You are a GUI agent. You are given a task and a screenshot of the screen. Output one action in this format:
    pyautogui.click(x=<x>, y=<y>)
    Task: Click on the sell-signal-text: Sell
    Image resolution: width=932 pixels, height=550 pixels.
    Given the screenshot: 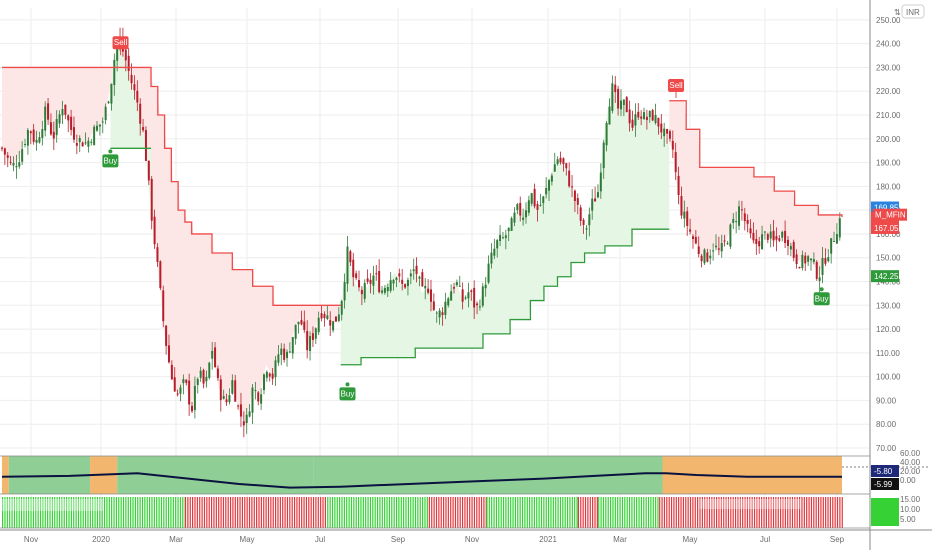 What is the action you would take?
    pyautogui.click(x=676, y=85)
    